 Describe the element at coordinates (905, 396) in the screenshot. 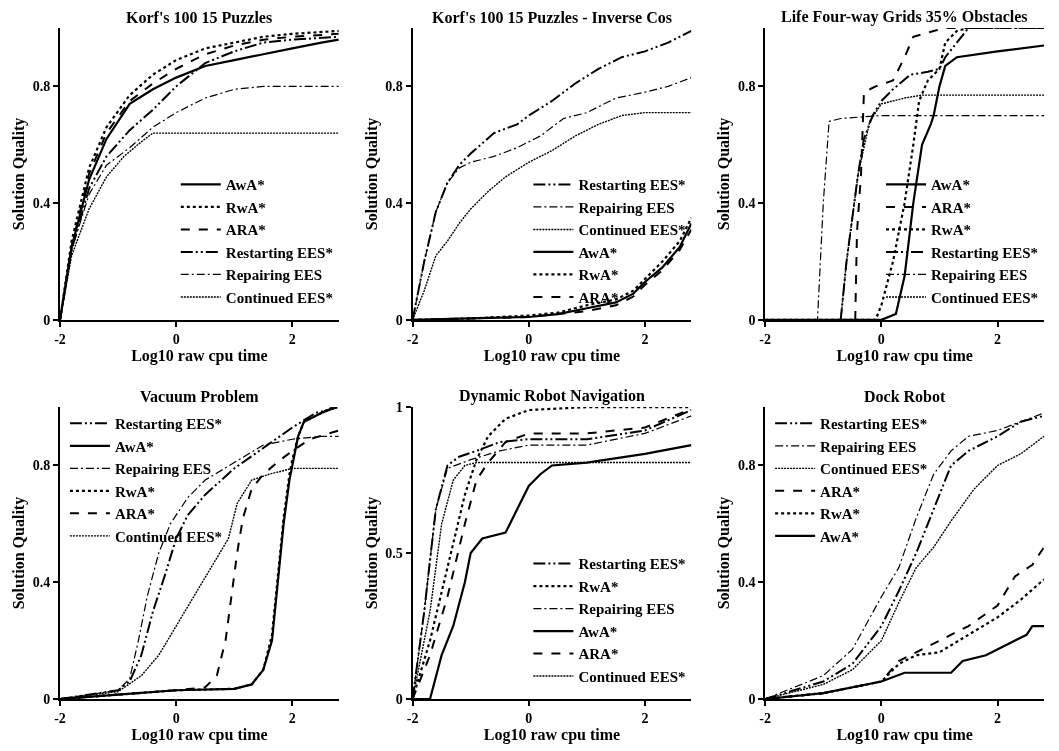

I see `chart-title: Dock Robot` at that location.